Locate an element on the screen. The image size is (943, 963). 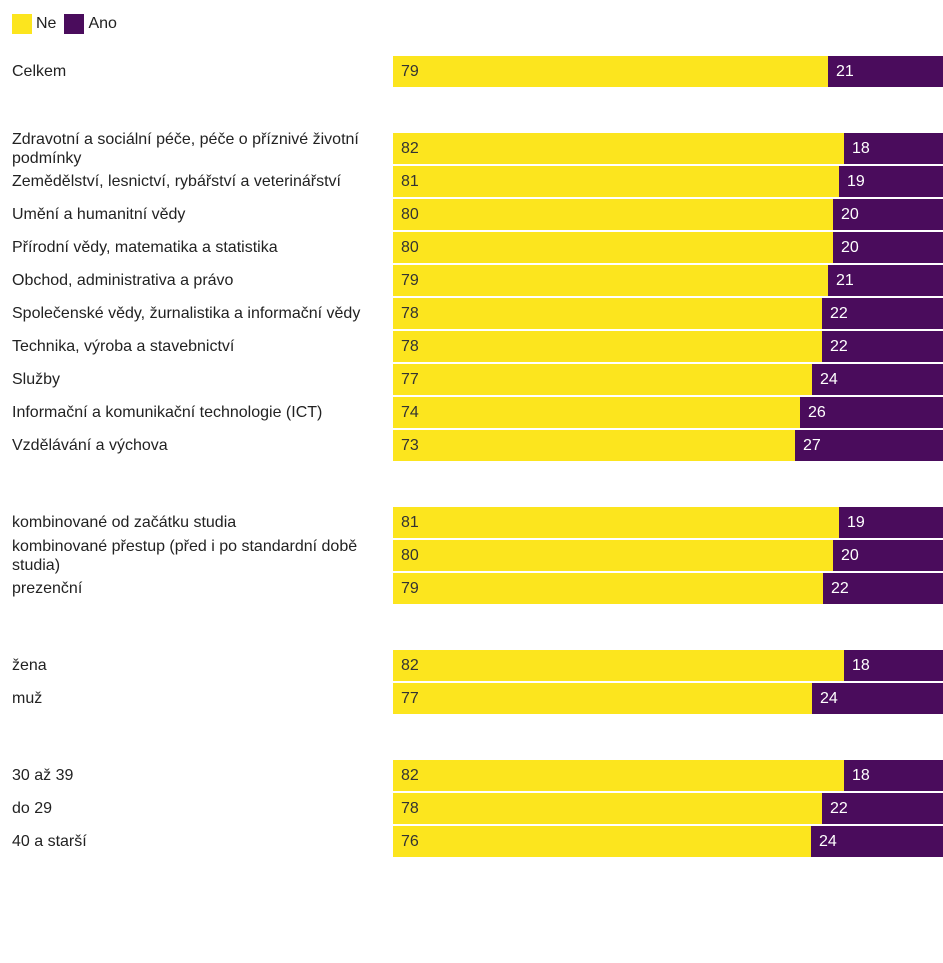
bar-segment-ano: 27 is located at coordinates (869, 445).